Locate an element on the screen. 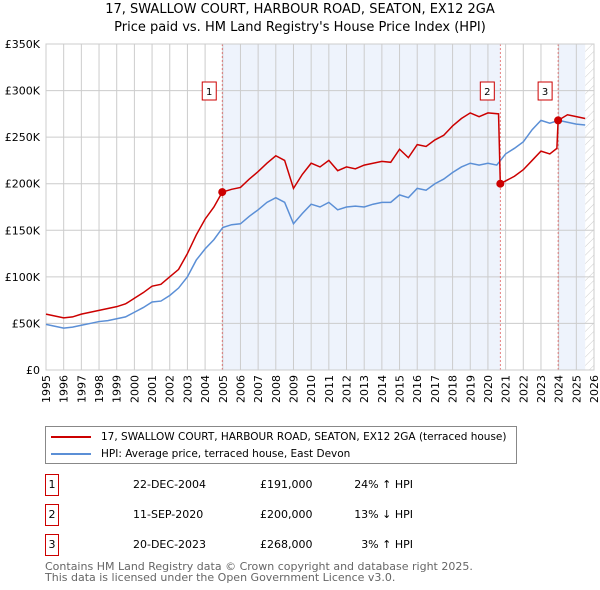 This screenshot has width=600, height=590. x-tick-label: 2003 is located at coordinates (187, 389).